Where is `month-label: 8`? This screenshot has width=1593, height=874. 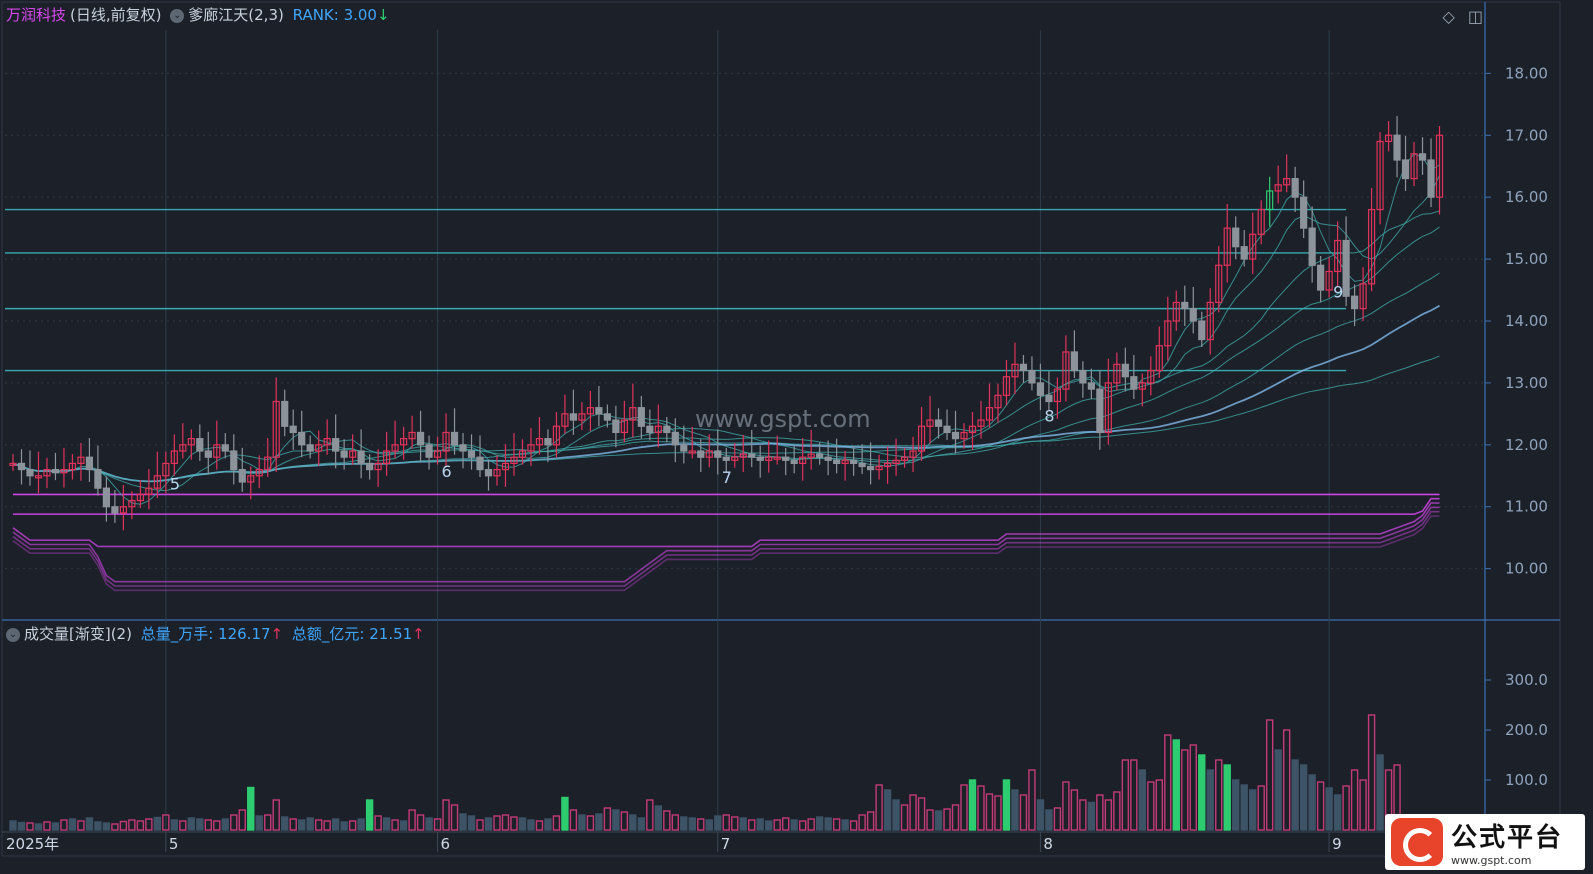
month-label: 8 is located at coordinates (1048, 844).